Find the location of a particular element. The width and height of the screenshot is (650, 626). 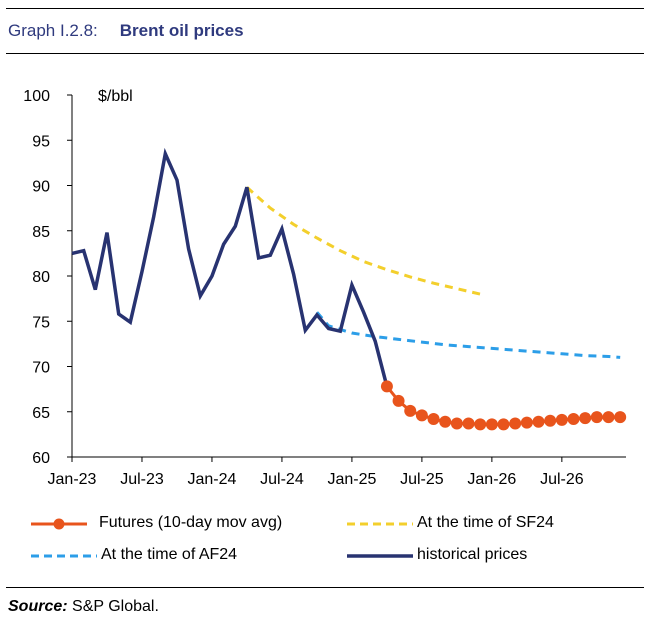

source-note: Source: S&P Global. is located at coordinates (83, 607).